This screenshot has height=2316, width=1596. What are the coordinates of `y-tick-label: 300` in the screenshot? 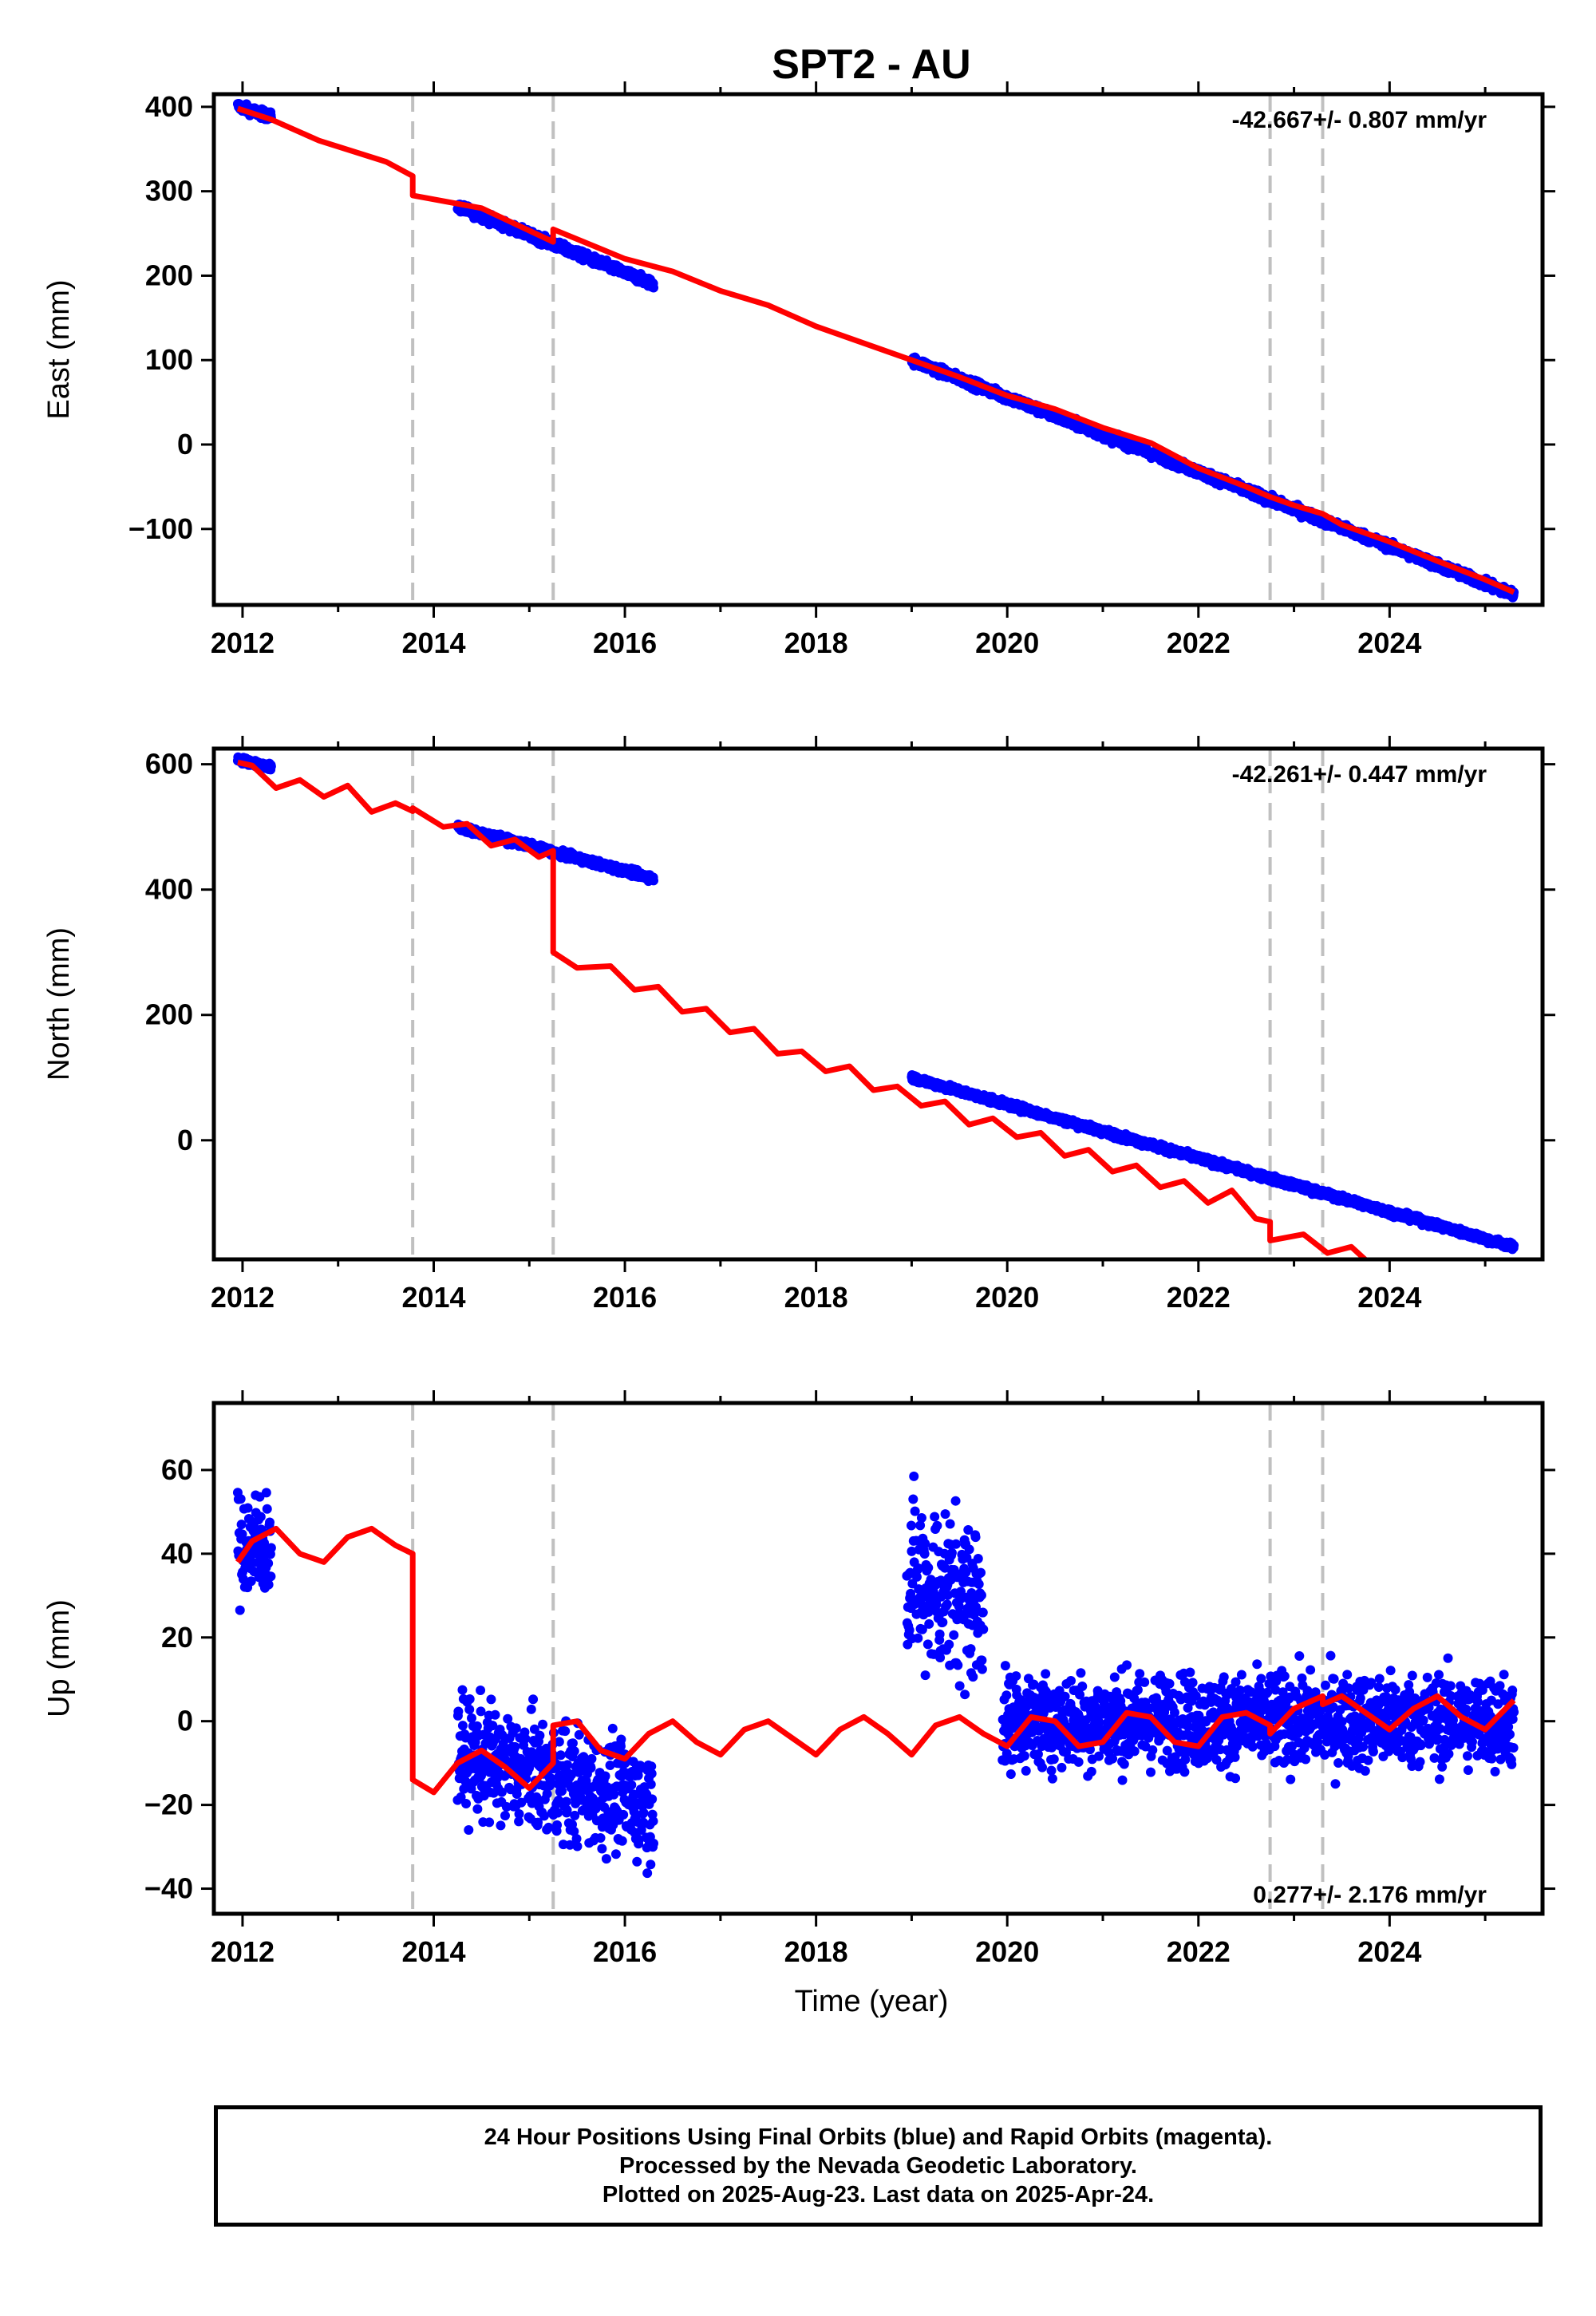 It's located at (169, 191).